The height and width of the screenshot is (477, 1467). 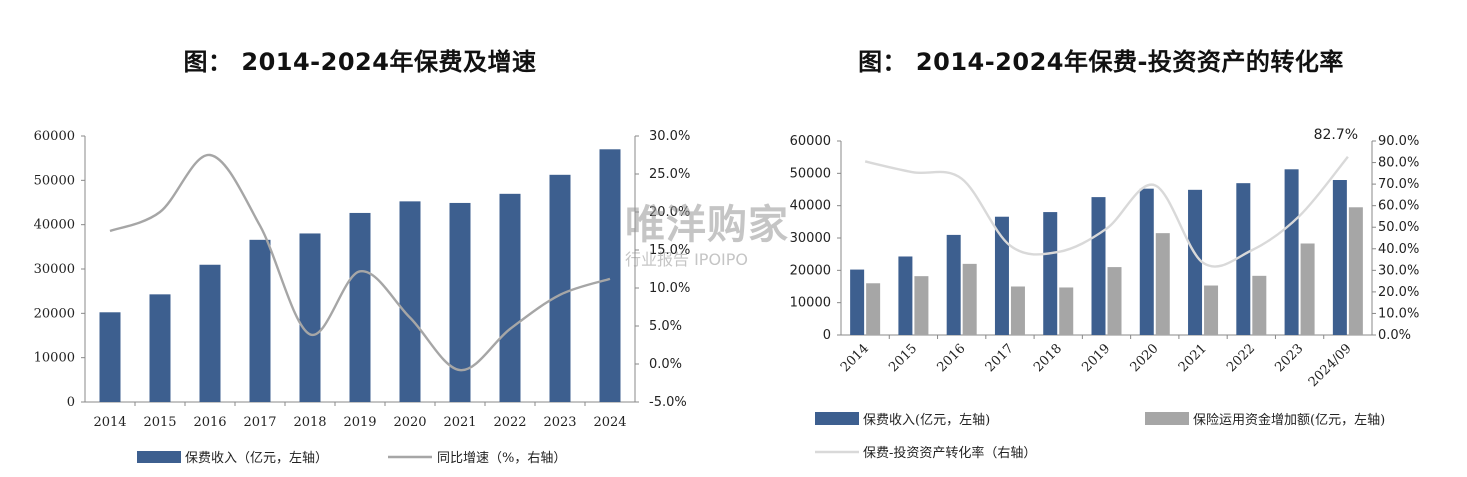 What do you see at coordinates (54, 136) in the screenshot?
I see `y-left-tick-label: 60000` at bounding box center [54, 136].